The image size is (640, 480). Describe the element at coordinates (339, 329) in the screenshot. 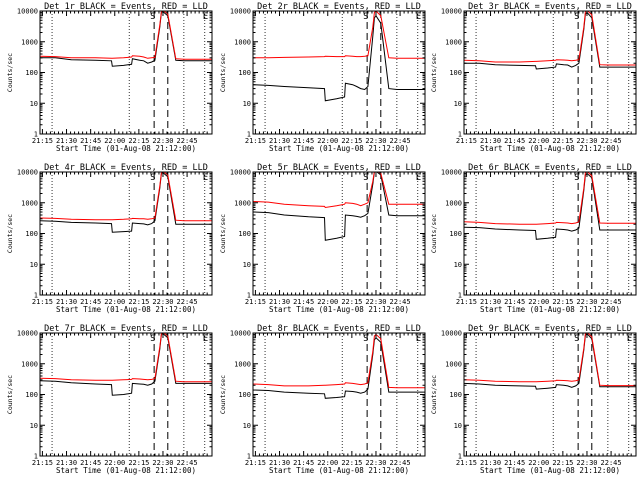

I see `chart-title: Det 8r BLACK = Events, RED = LLD` at that location.